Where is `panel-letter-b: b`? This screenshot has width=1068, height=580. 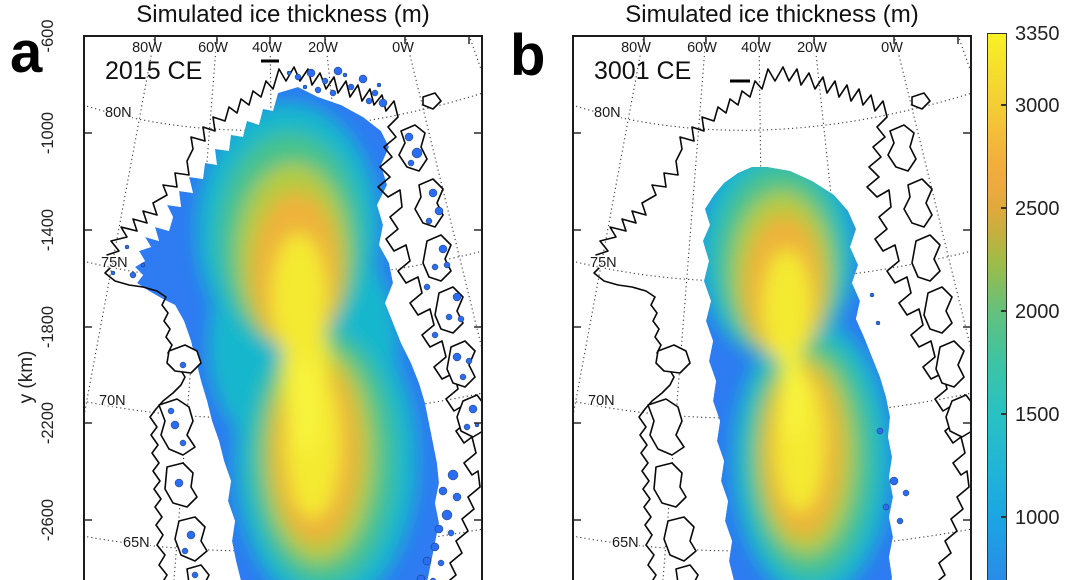 panel-letter-b: b is located at coordinates (528, 55).